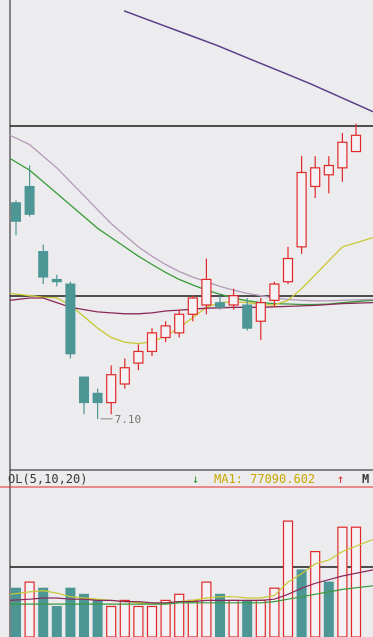 The image size is (373, 637). Describe the element at coordinates (47, 479) in the screenshot. I see `volume-indicator-label: OL(5,10,20)` at that location.